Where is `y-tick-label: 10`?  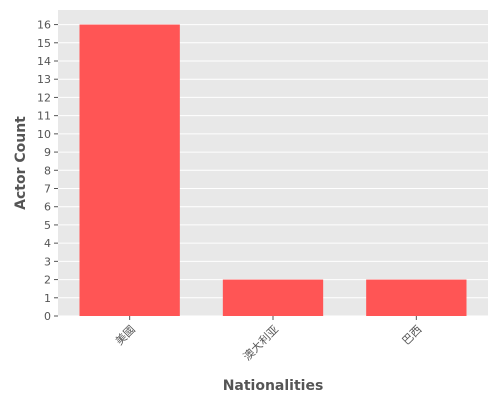 y-tick-label: 10 is located at coordinates (44, 134).